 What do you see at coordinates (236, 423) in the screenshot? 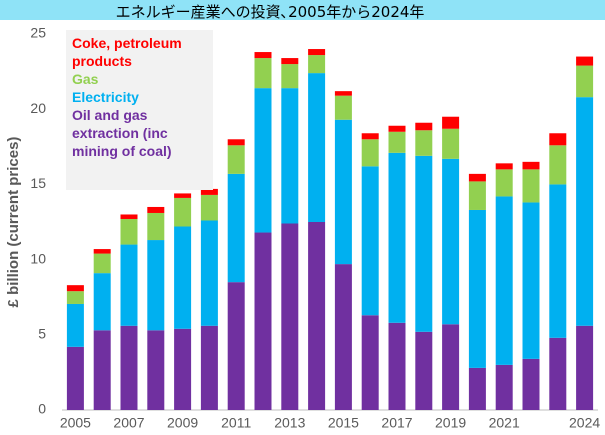
I see `x-tick-label: 2011` at bounding box center [236, 423].